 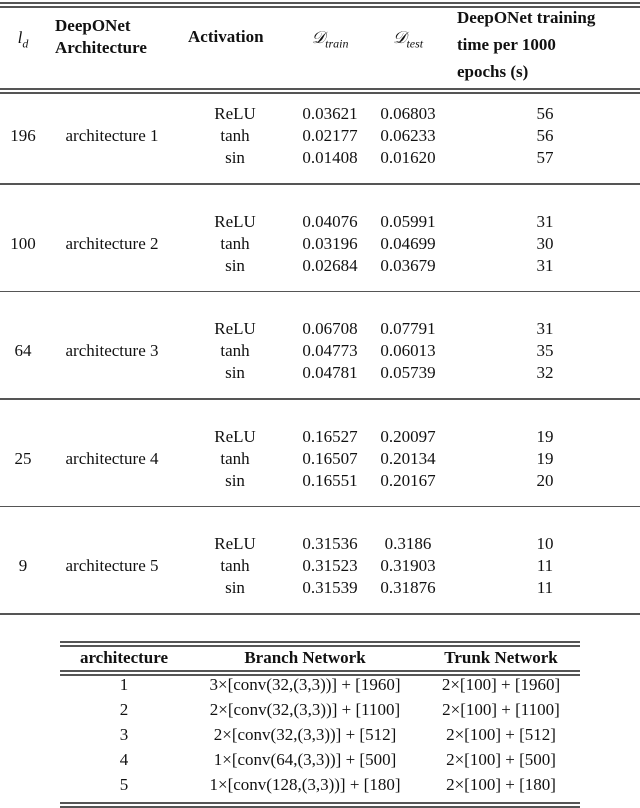 What do you see at coordinates (501, 734) in the screenshot?
I see `trunk-network-cell: 2×[100] + [512]` at bounding box center [501, 734].